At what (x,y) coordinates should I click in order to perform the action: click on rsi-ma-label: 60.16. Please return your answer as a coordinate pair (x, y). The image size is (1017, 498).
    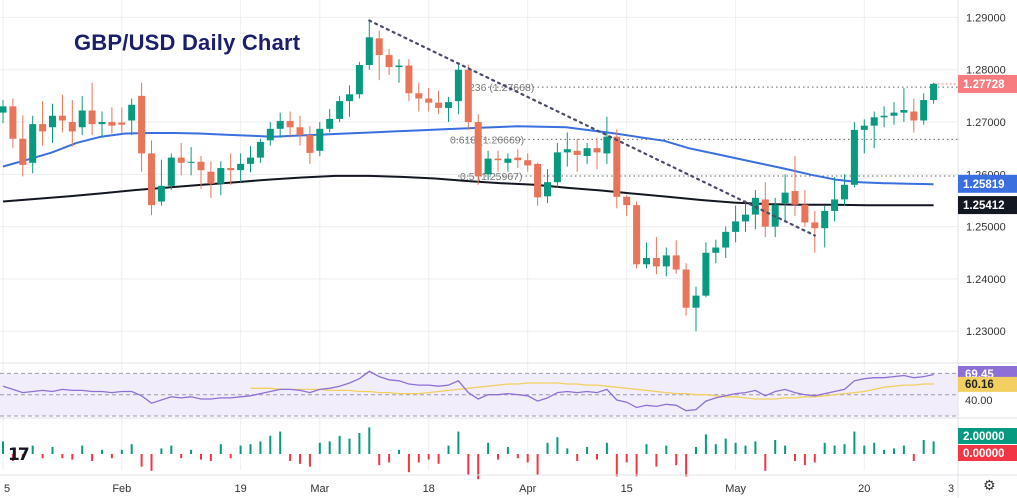
    Looking at the image, I should click on (979, 385).